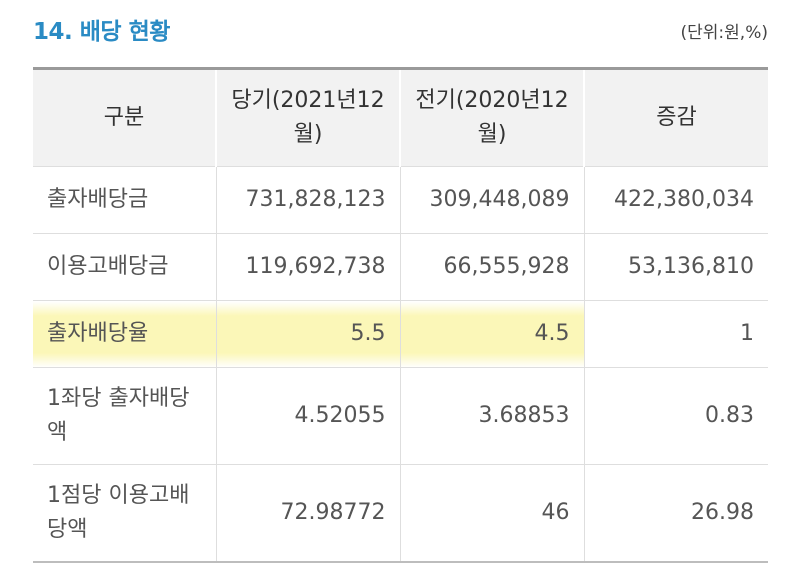 The width and height of the screenshot is (800, 571). What do you see at coordinates (675, 267) in the screenshot?
I see `change-value: 53,136,810` at bounding box center [675, 267].